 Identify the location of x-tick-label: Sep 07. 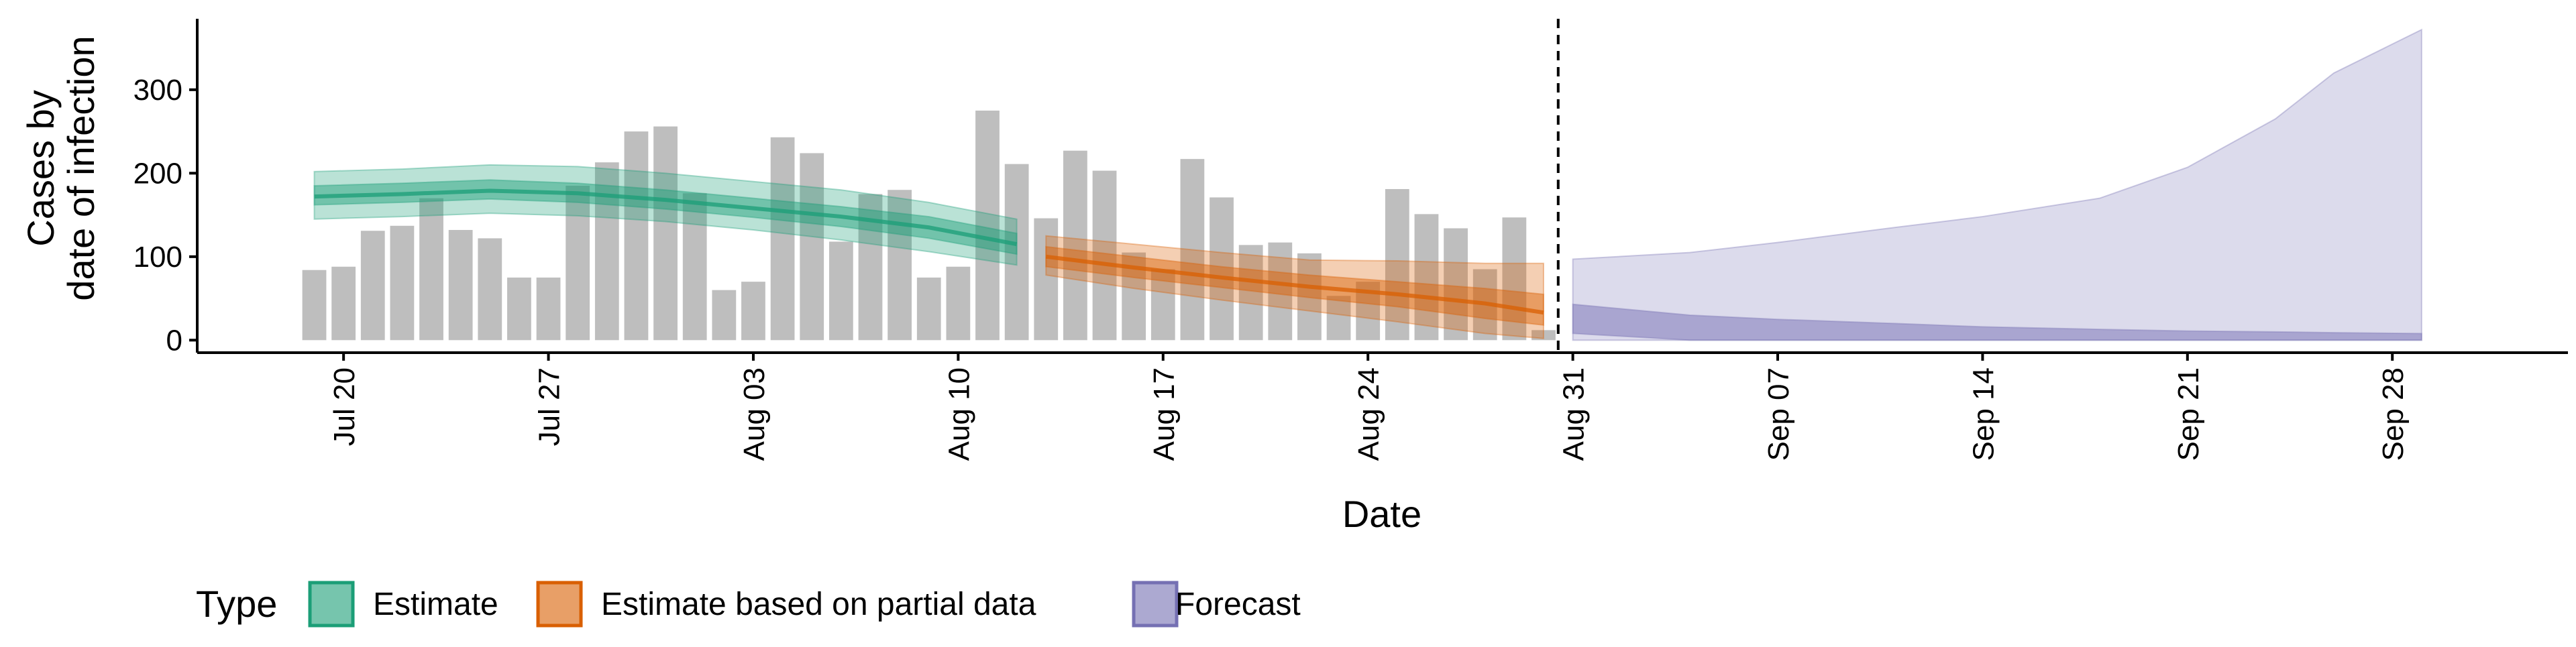
(1778, 414).